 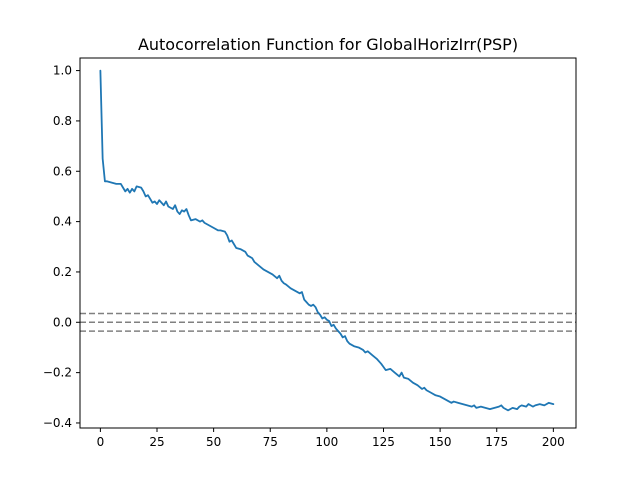 What do you see at coordinates (213, 442) in the screenshot?
I see `x-tick-label-2: 50` at bounding box center [213, 442].